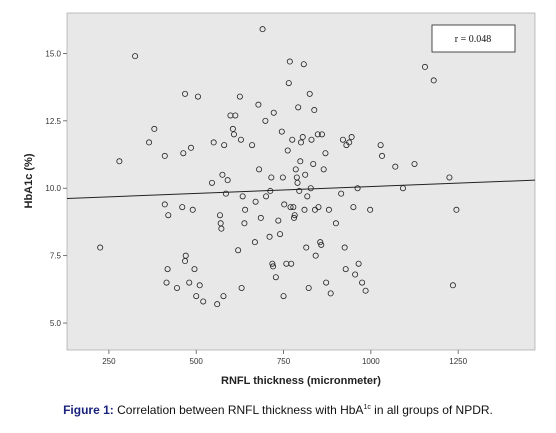  Describe the element at coordinates (284, 361) in the screenshot. I see `x-tick-label: 750` at that location.